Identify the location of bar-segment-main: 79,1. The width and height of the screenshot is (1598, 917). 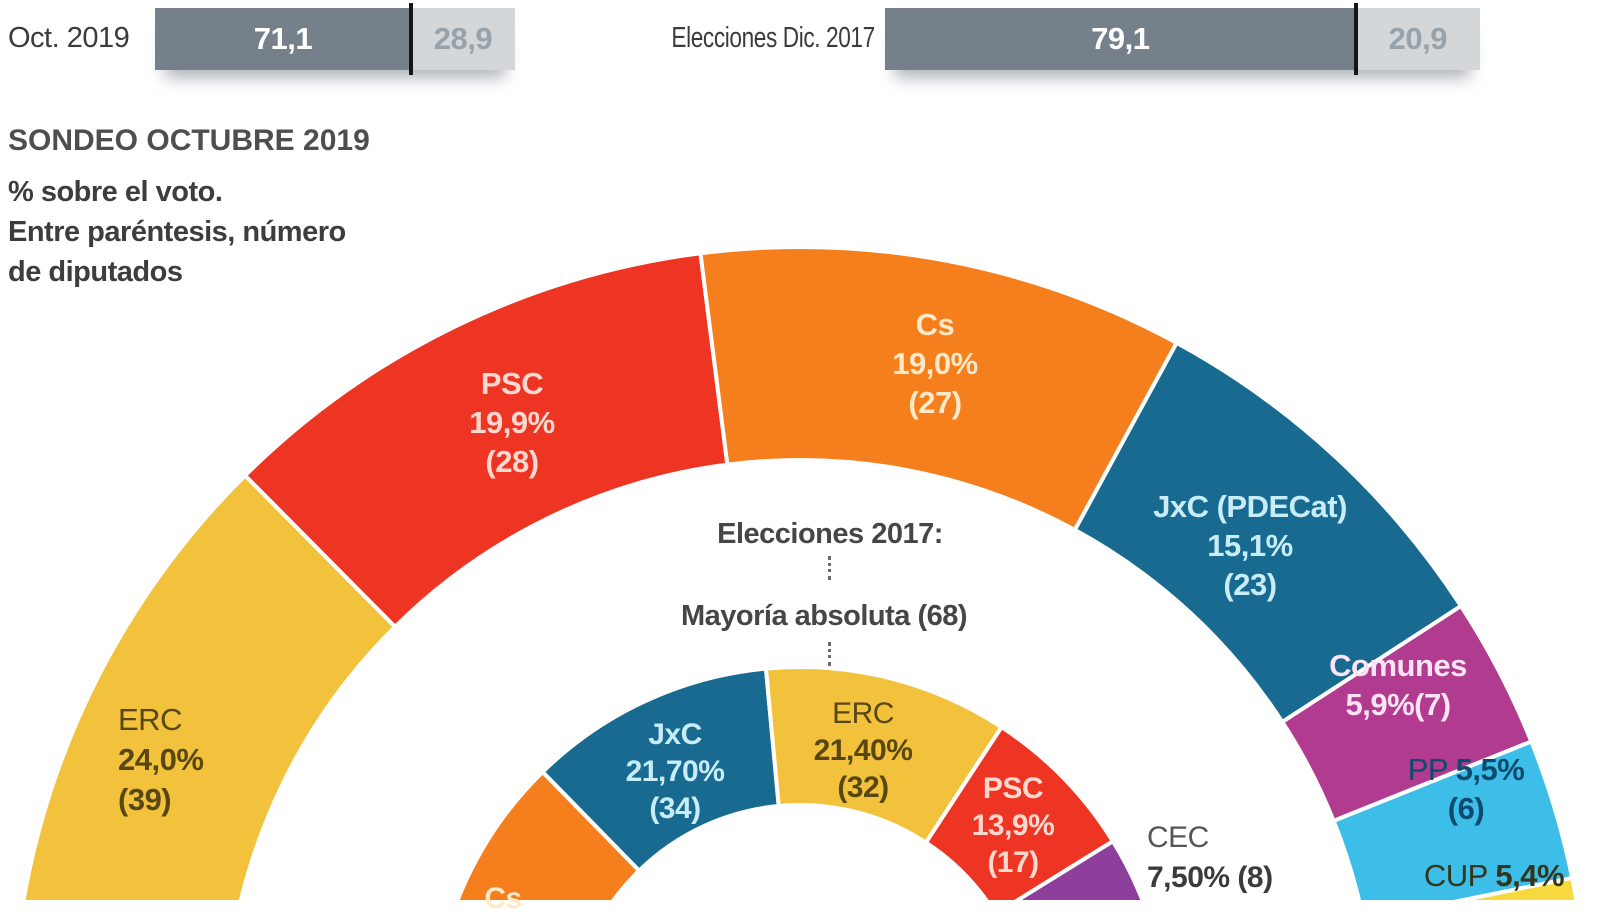
(1120, 39).